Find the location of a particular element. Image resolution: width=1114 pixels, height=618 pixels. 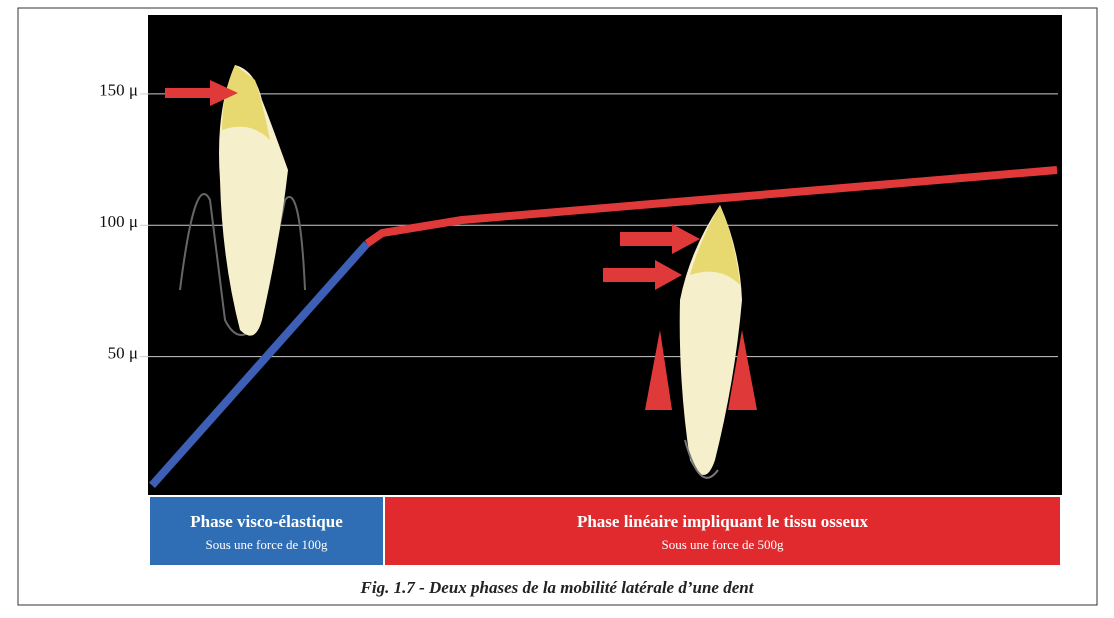

phase-subtitle: Sous une force de 100g is located at coordinates (266, 544).